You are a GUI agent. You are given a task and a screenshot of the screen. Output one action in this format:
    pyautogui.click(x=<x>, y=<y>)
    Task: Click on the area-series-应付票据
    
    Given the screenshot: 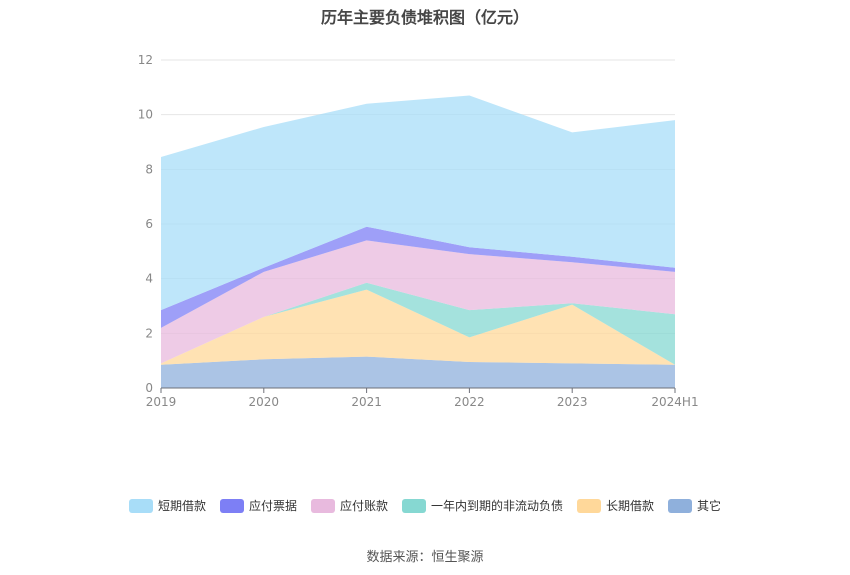 What is the action you would take?
    pyautogui.click(x=418, y=277)
    